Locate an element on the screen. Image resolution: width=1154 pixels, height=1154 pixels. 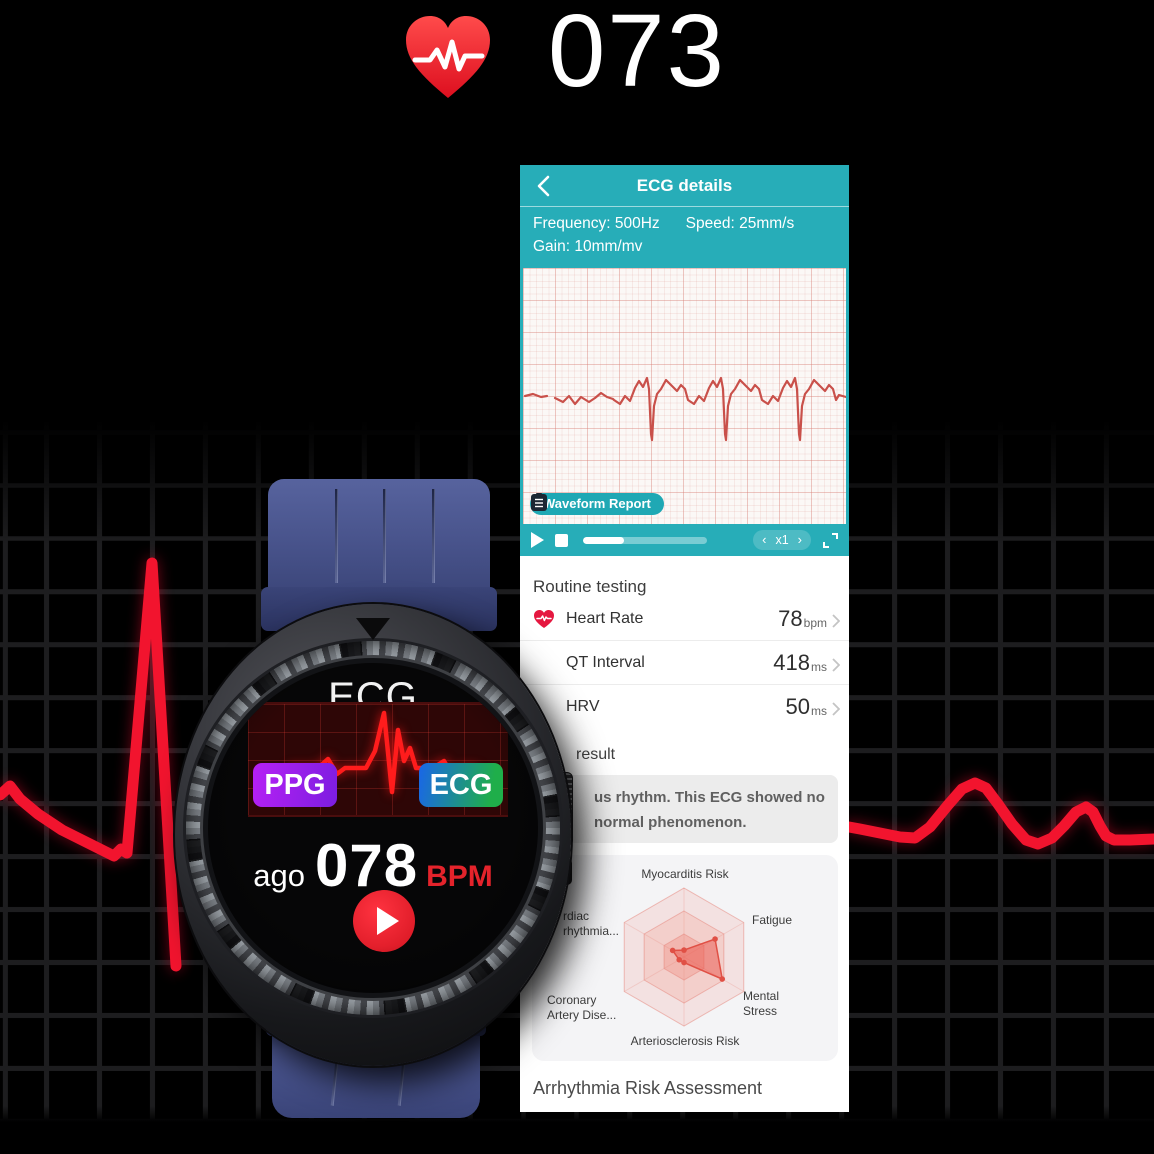
app-header: ECG details is located at coordinates (684, 186).